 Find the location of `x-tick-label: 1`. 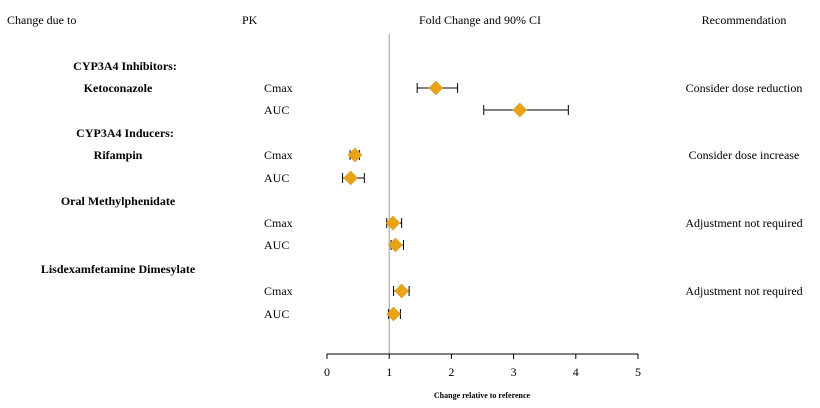

x-tick-label: 1 is located at coordinates (389, 372).